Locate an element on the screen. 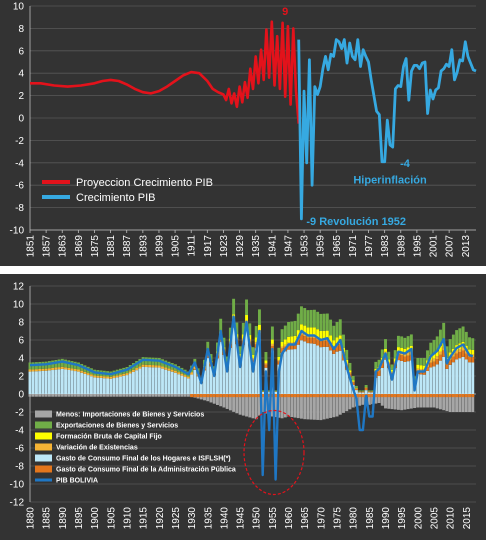 The height and width of the screenshot is (540, 486). x-tick-label: 1917 is located at coordinates (208, 246).